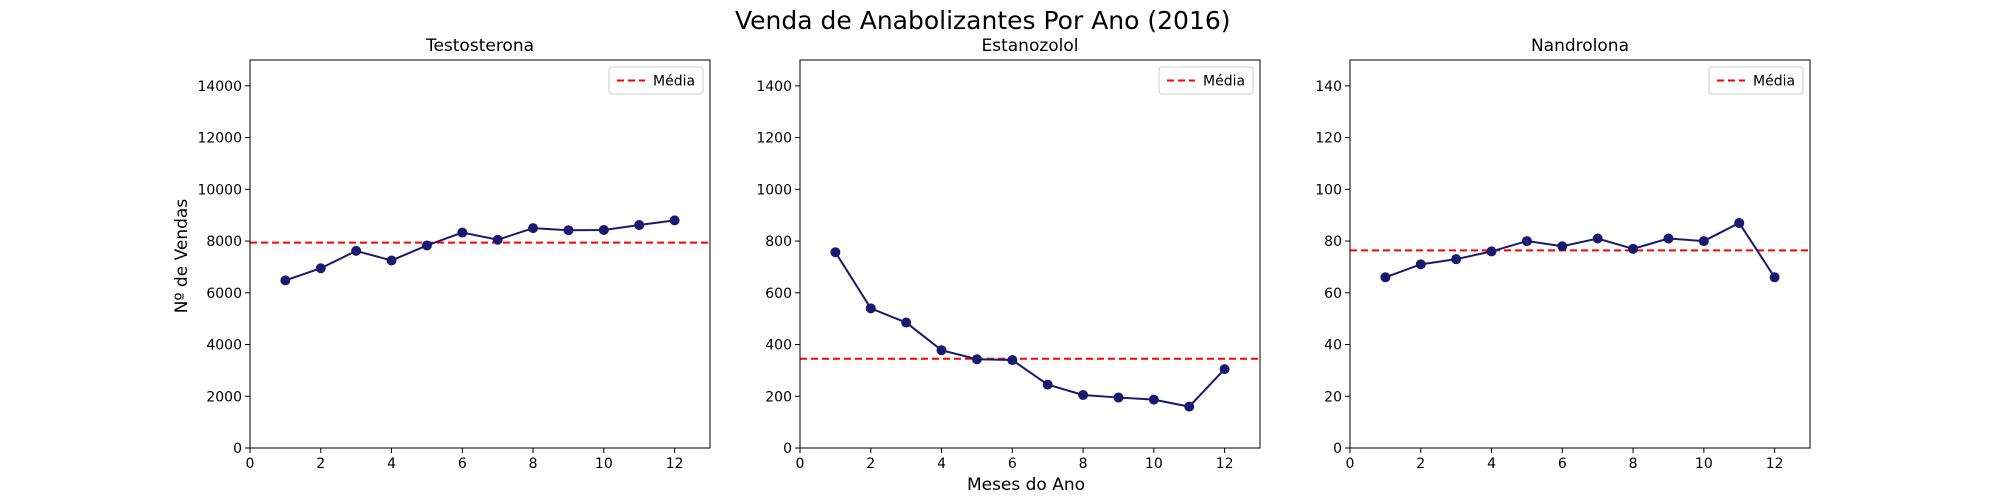  Describe the element at coordinates (778, 242) in the screenshot. I see `y-tick-label: 800` at that location.